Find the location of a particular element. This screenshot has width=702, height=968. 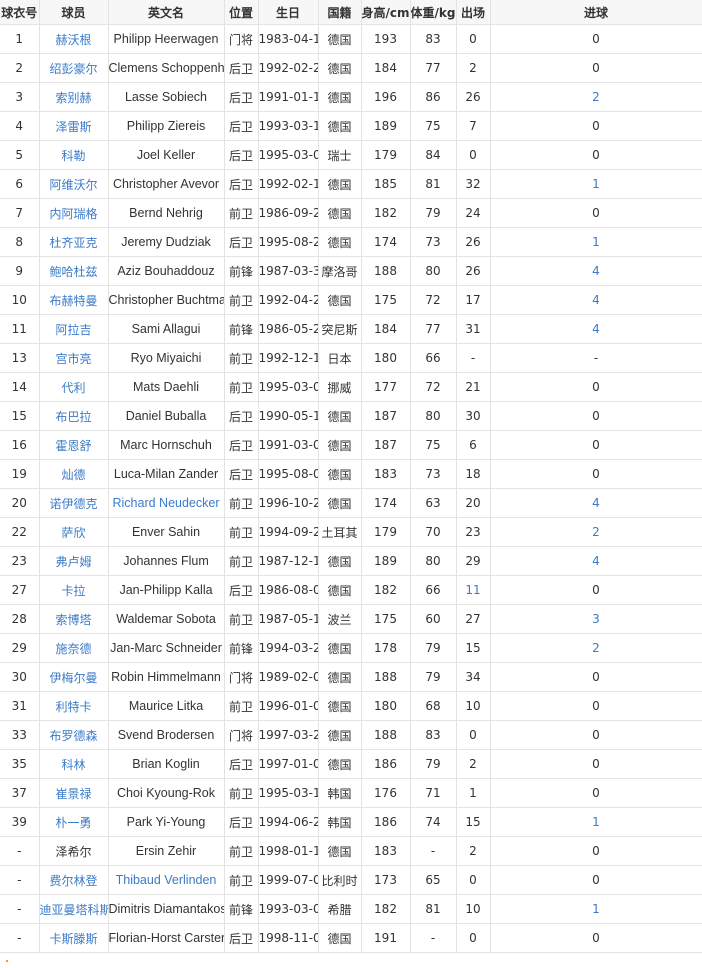

english-name-link: Richard Neudecker is located at coordinates (166, 503).